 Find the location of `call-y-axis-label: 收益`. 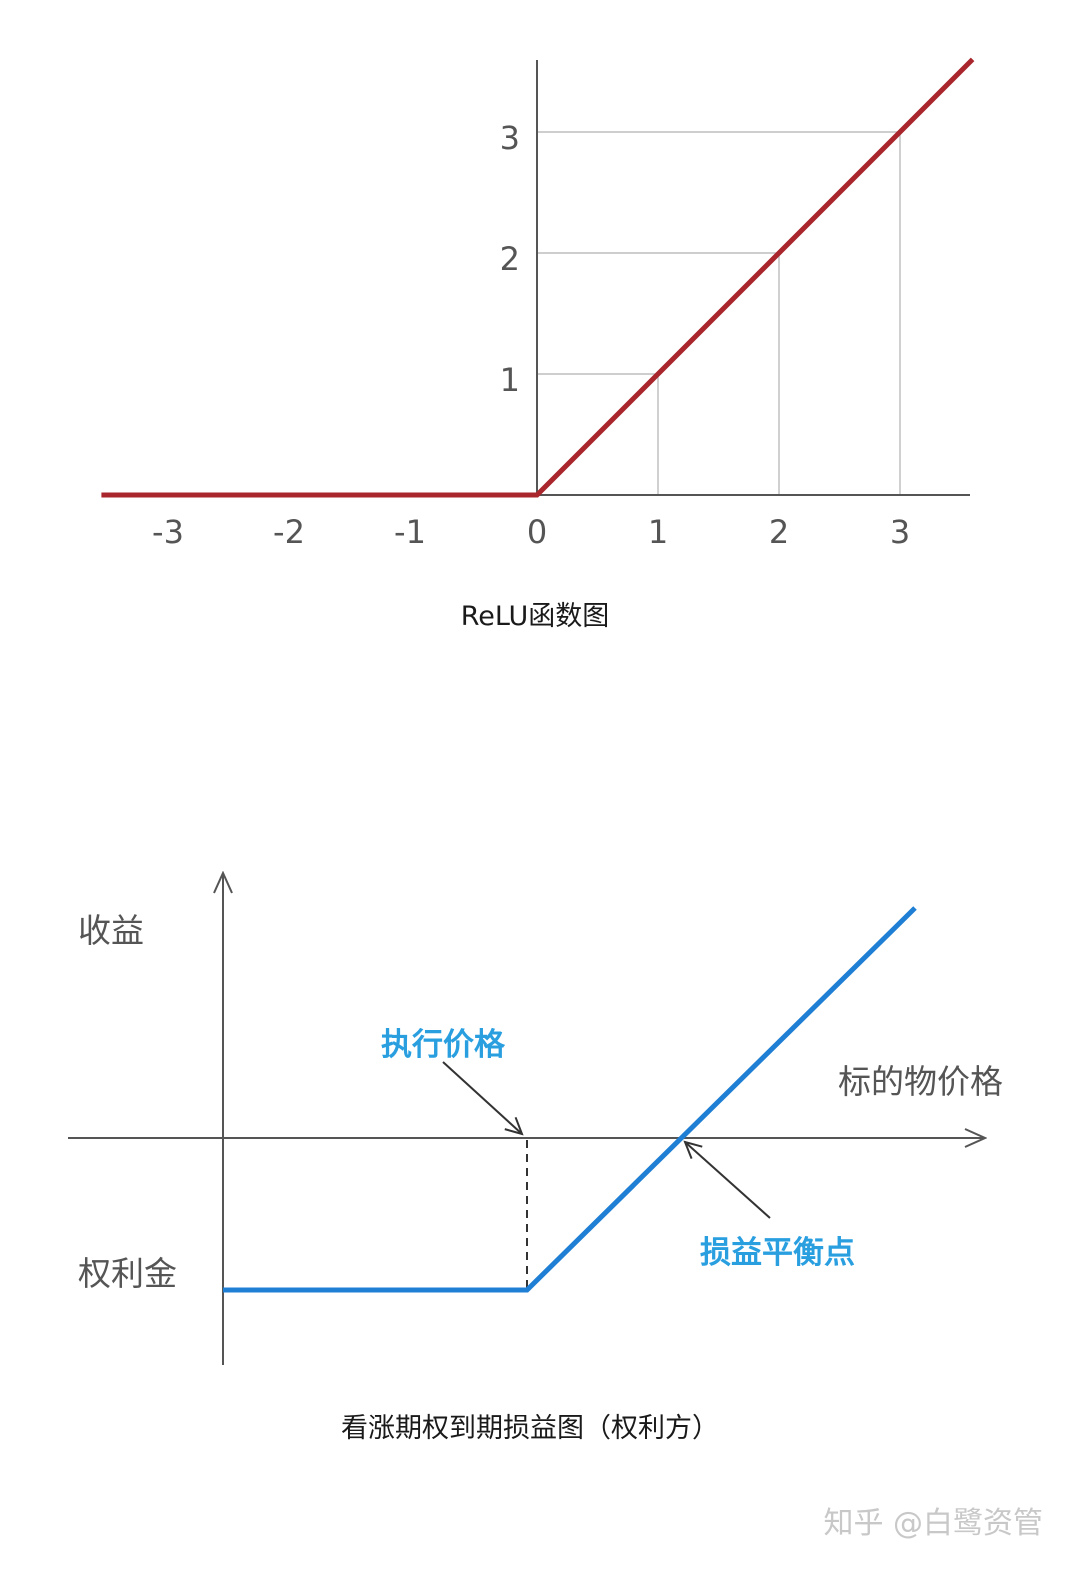

call-y-axis-label: 收益 is located at coordinates (111, 930).